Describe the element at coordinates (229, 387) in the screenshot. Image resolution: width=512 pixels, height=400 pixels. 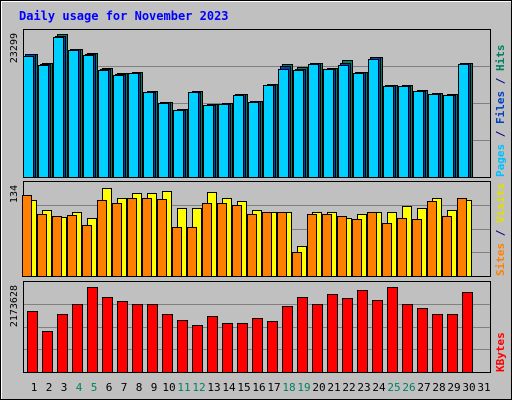
I see `x-tick-label-14: 14` at that location.